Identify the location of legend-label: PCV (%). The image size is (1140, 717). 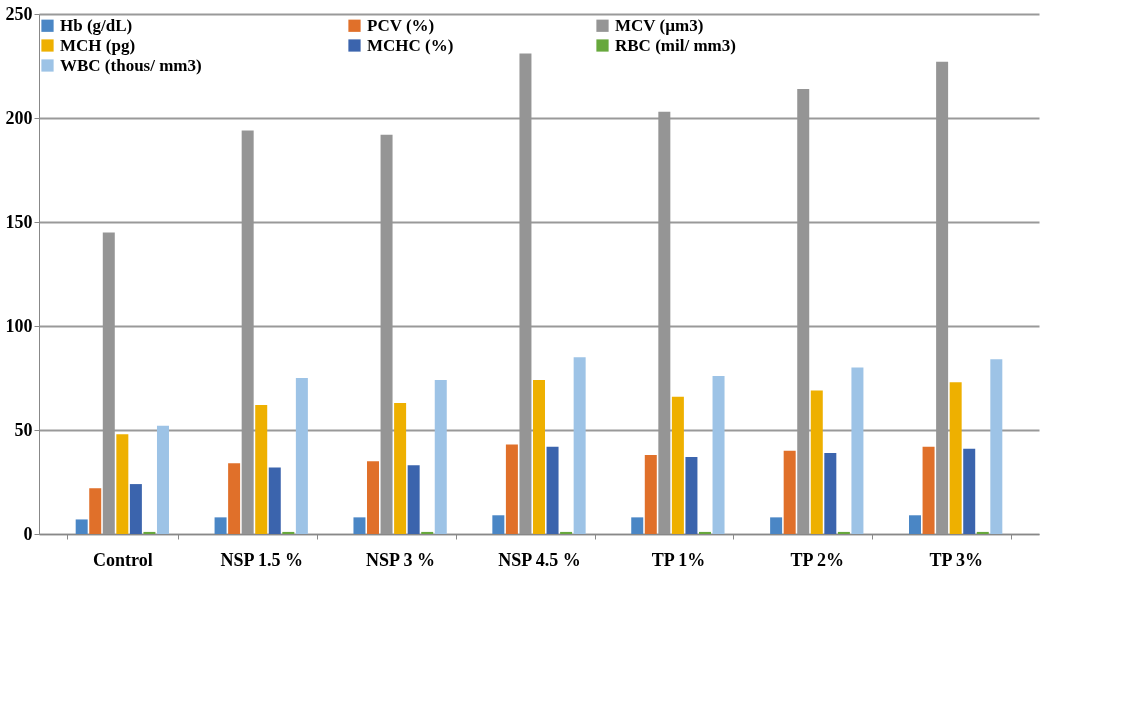
(401, 25).